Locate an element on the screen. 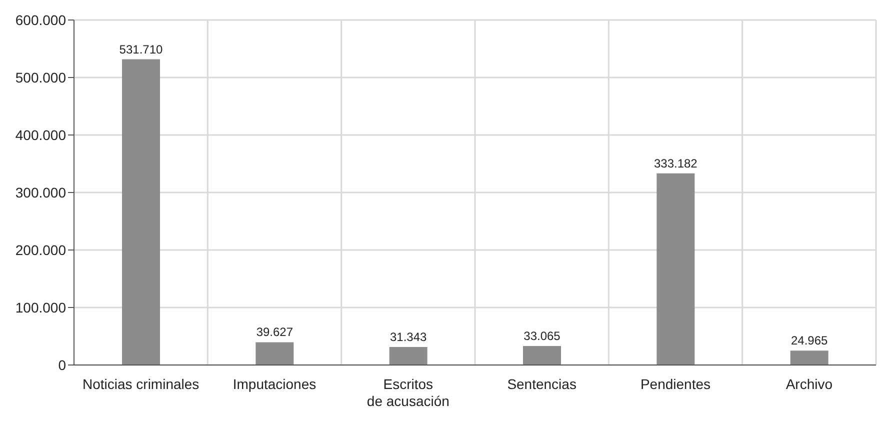 This screenshot has height=431, width=892. y-tick-label: 200.000 is located at coordinates (40, 250).